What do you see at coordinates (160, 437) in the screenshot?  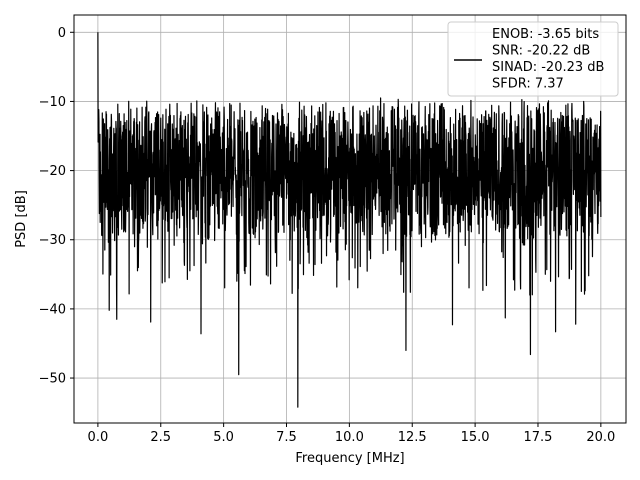 I see `x-tick-label: 2.5` at bounding box center [160, 437].